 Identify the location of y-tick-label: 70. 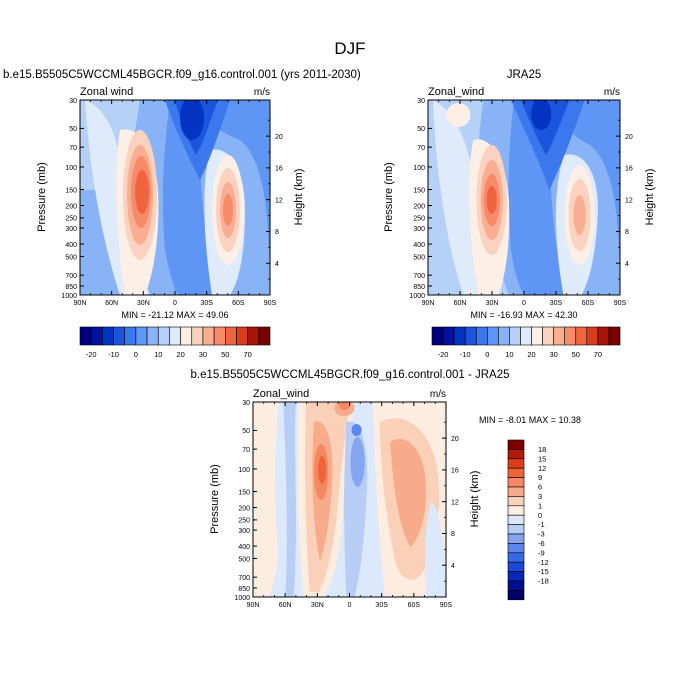
(246, 450).